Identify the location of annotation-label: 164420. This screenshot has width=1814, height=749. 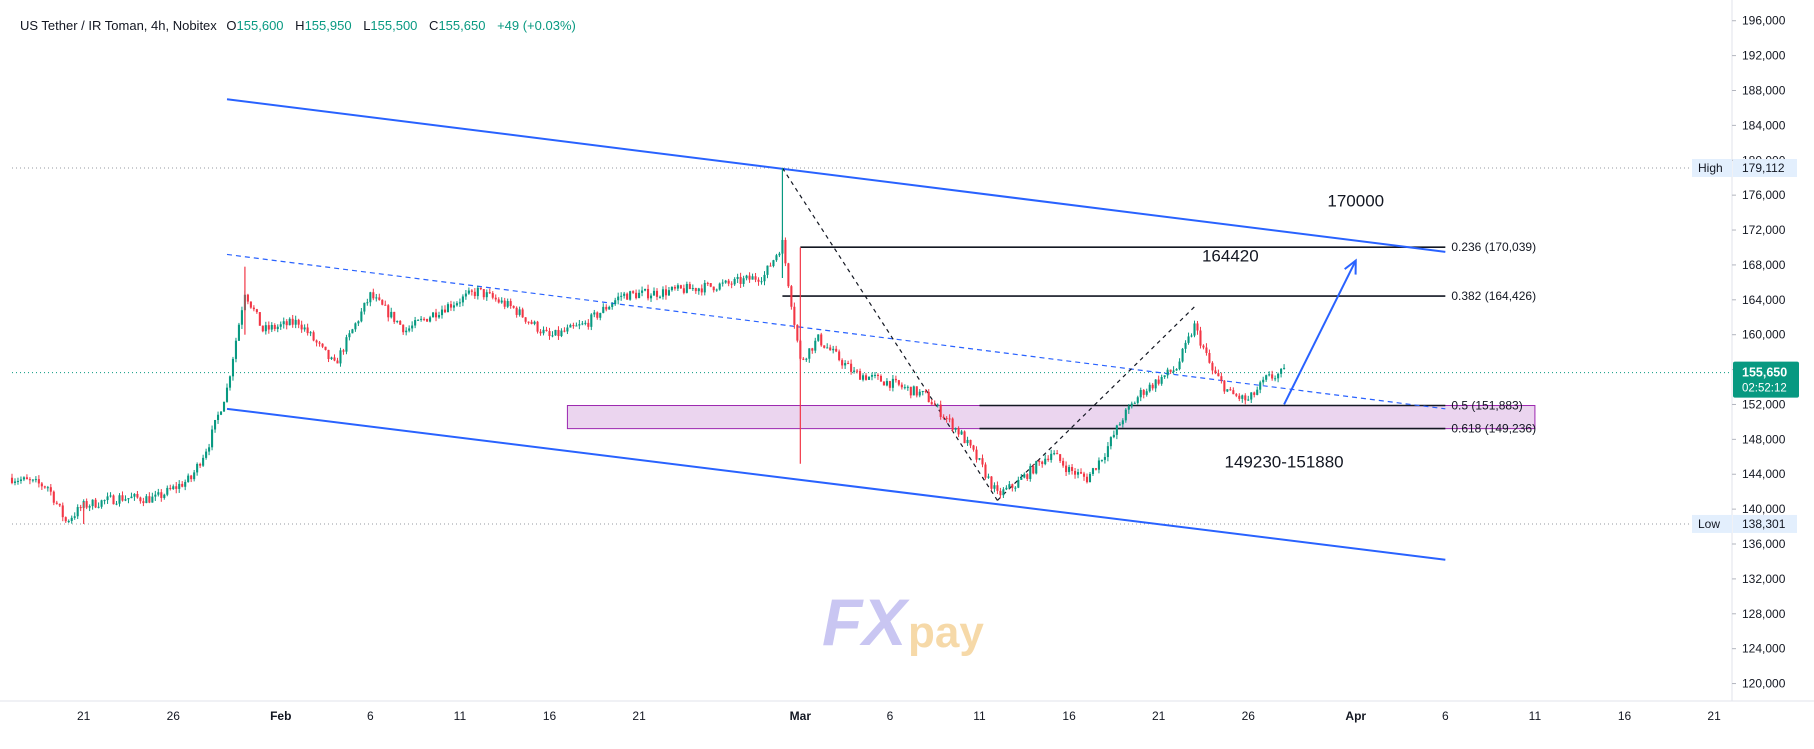
(1230, 255).